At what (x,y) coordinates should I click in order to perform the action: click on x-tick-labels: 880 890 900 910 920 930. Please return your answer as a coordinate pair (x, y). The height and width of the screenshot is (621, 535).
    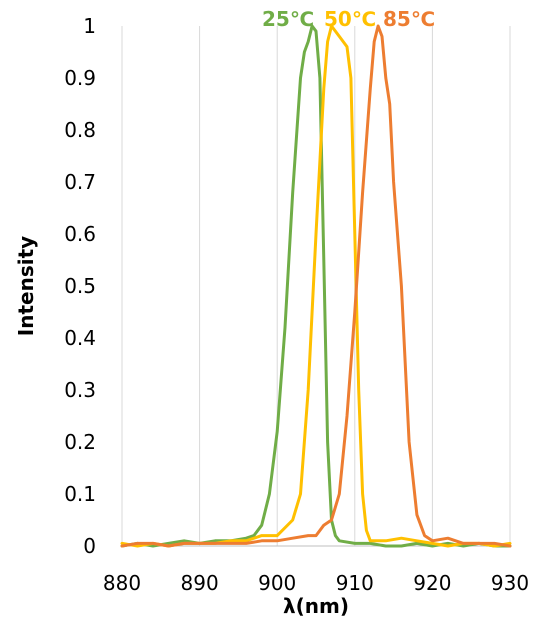
    Looking at the image, I should click on (316, 583).